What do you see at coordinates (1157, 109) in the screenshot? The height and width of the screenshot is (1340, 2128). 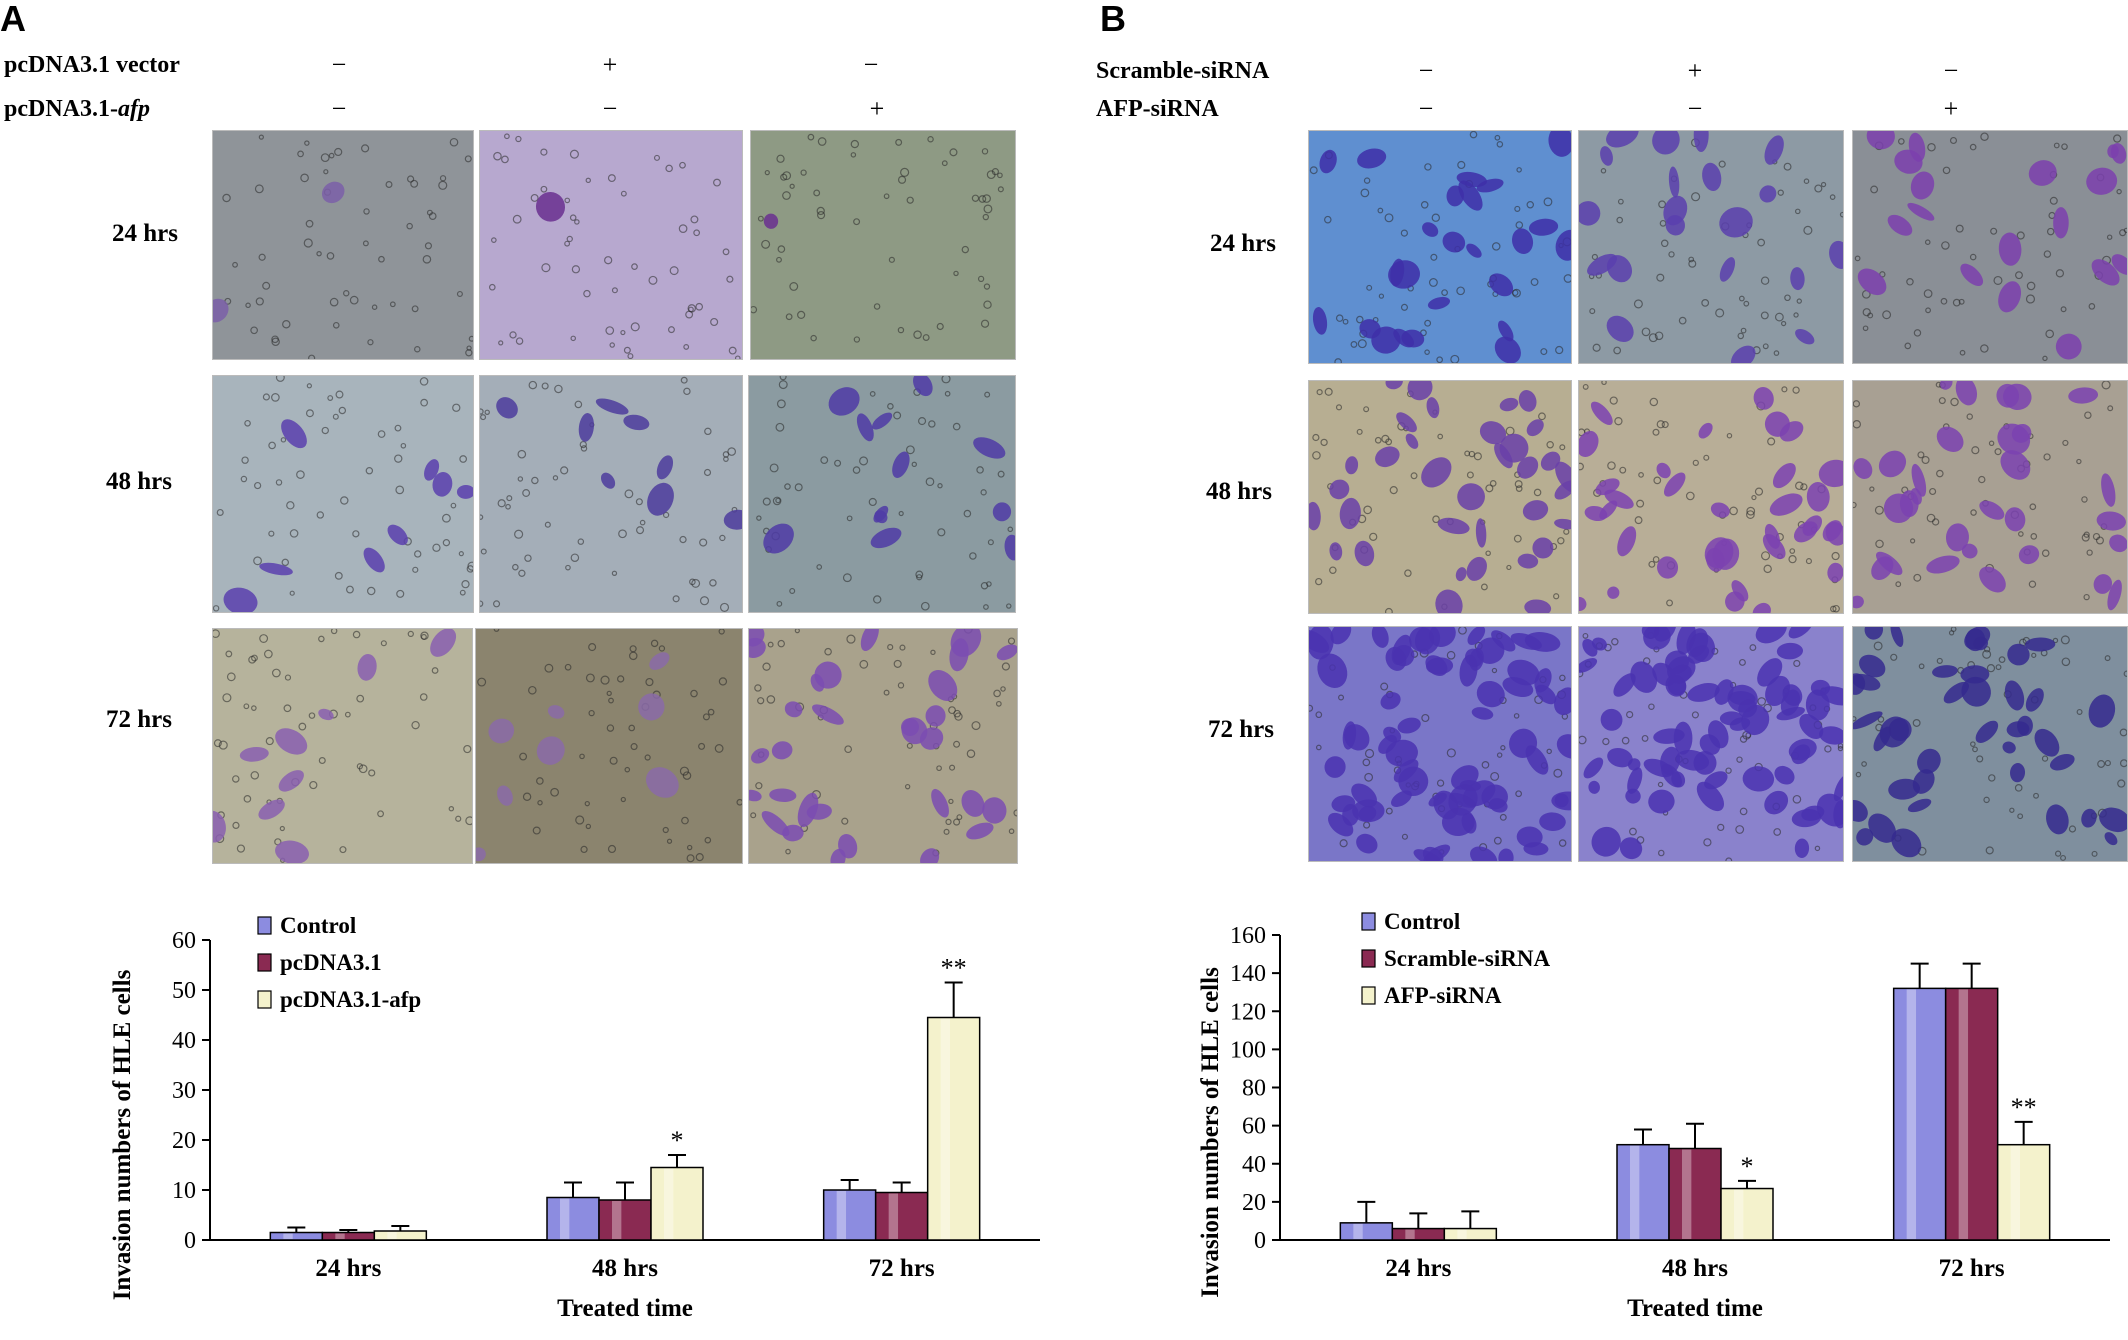 I see `condition-label-afp-sirna: AFP-siRNA` at bounding box center [1157, 109].